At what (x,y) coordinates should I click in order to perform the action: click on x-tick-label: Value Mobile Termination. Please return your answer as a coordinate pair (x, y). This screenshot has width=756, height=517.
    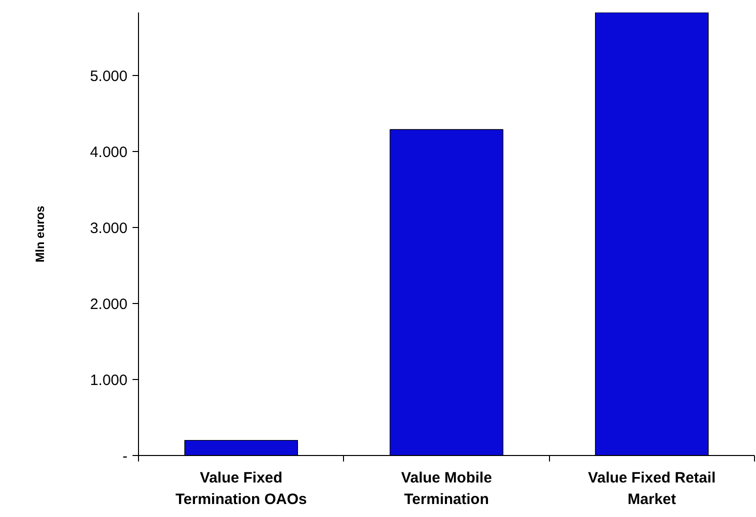
    Looking at the image, I should click on (446, 489).